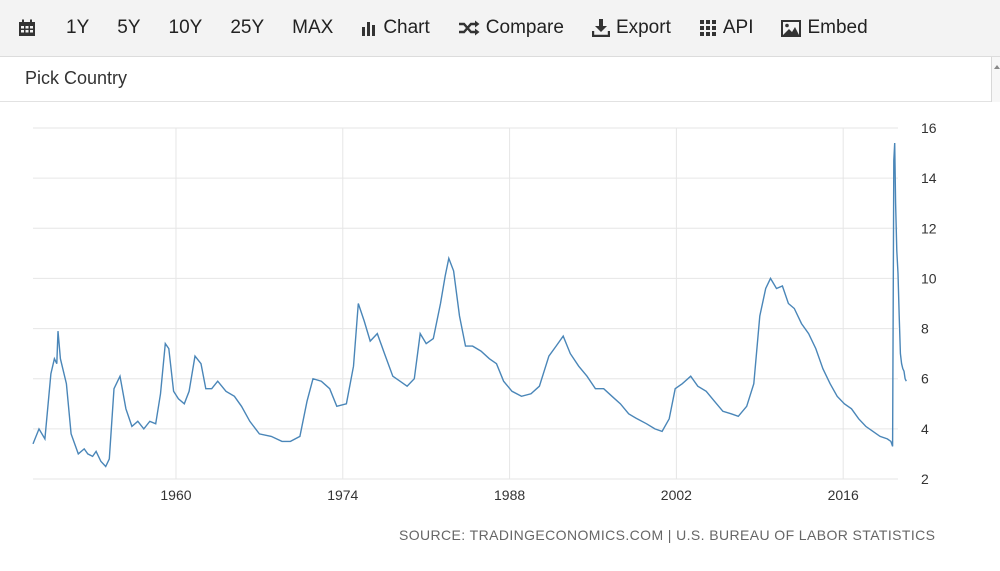  I want to click on toolbar: 1Y 5Y 10Y 25Y MAX Chart Compare, so click(500, 28).